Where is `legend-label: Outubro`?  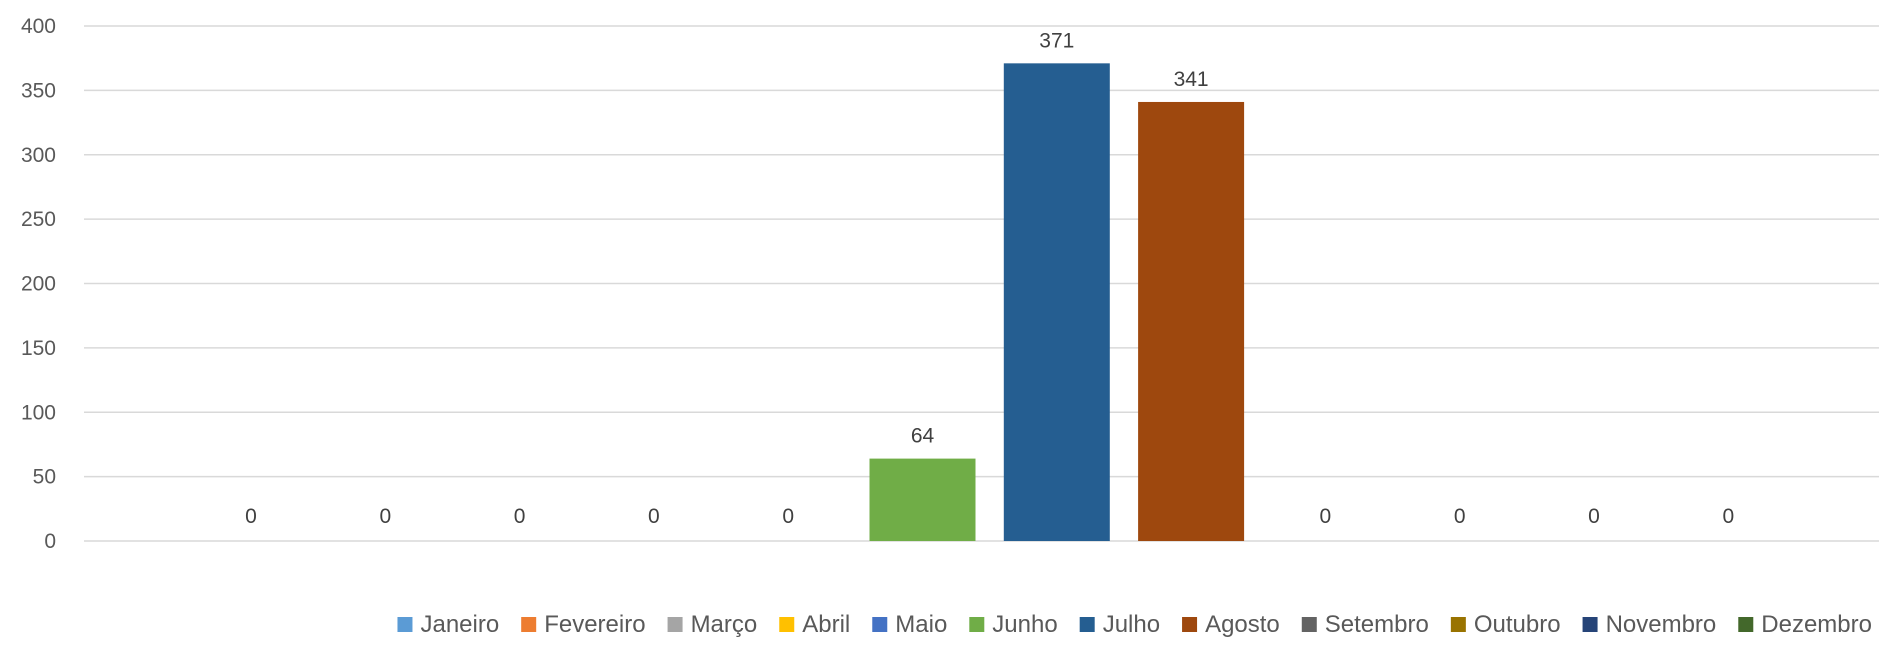 legend-label: Outubro is located at coordinates (1517, 624).